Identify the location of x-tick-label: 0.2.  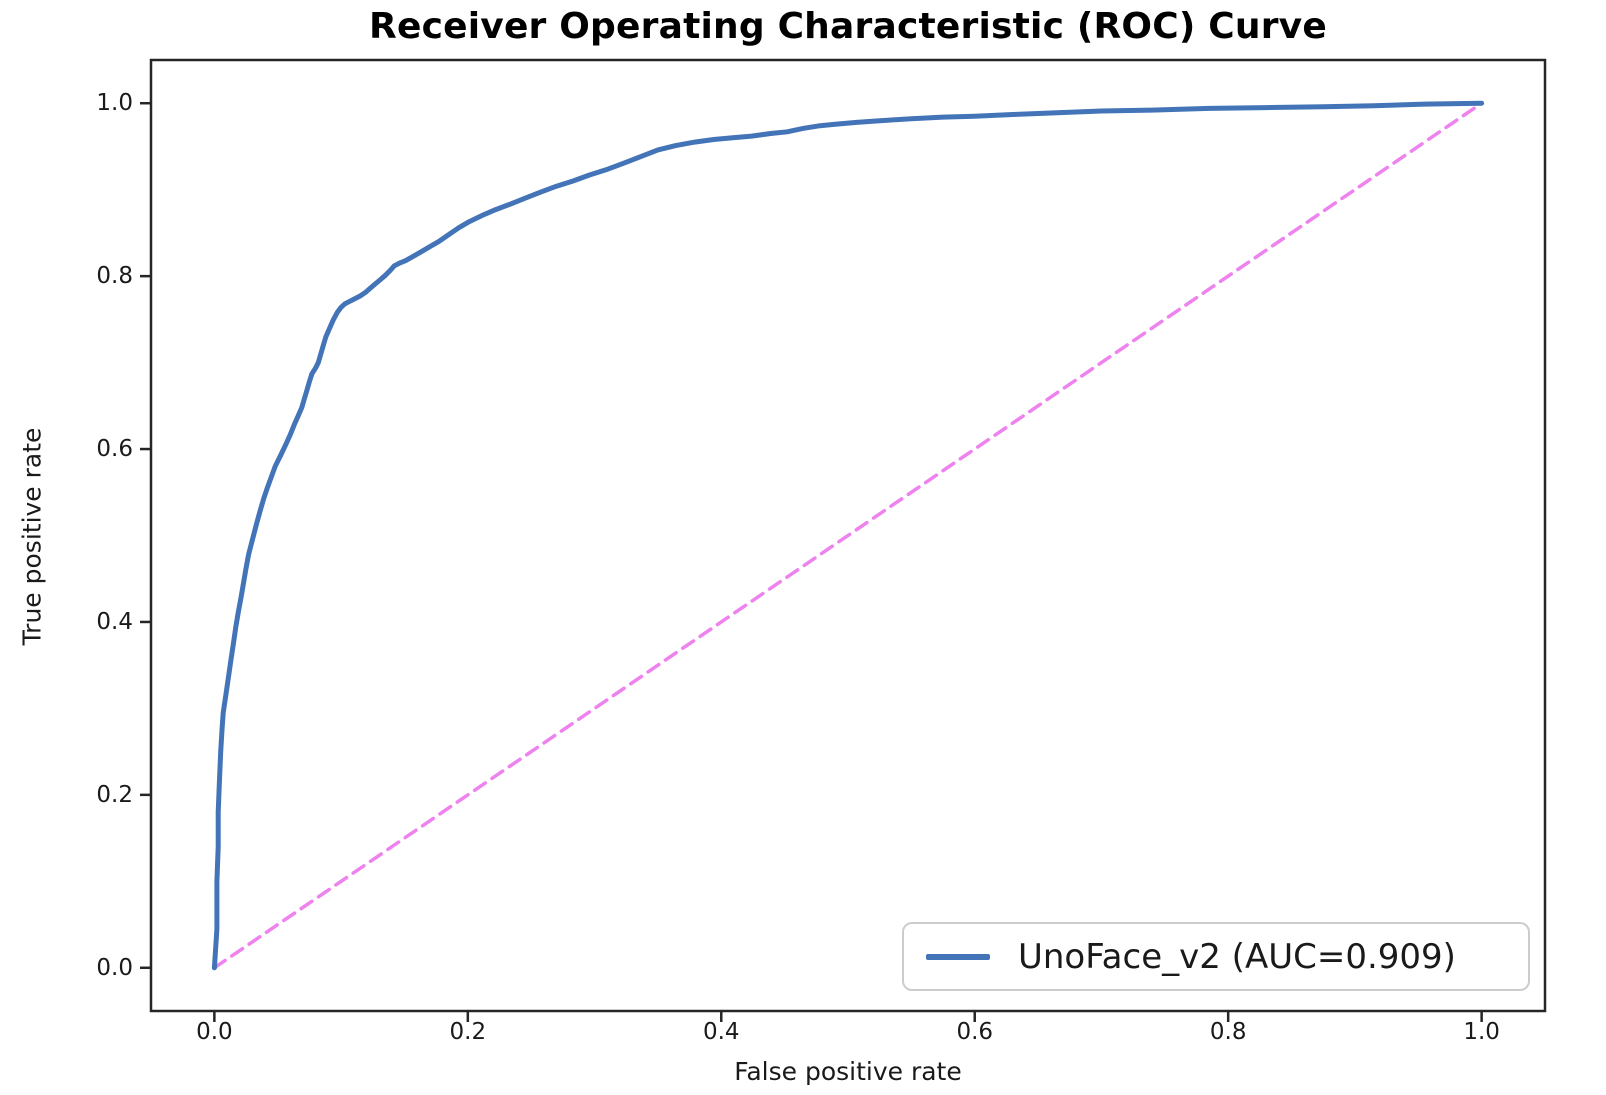
(468, 1032).